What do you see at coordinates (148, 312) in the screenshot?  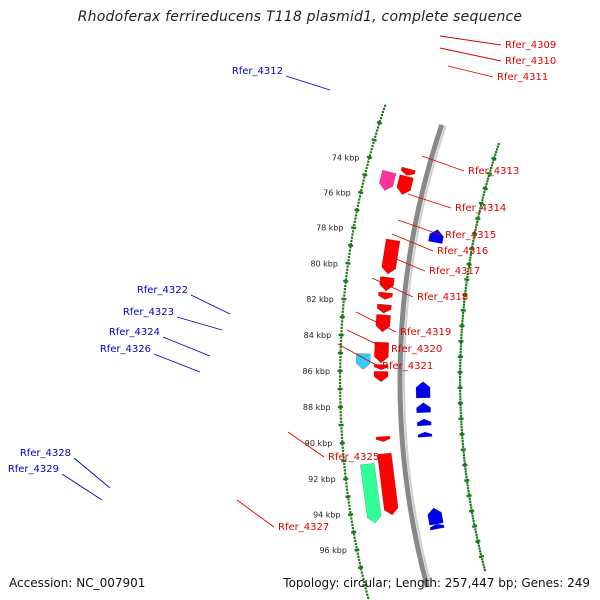 I see `gene-label-rfer-4323: Rfer_4323` at bounding box center [148, 312].